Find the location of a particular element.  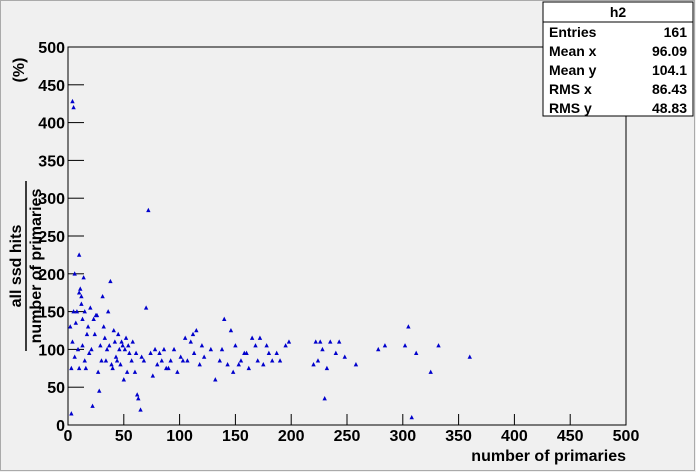

y-tick-label: 450 is located at coordinates (51, 86).